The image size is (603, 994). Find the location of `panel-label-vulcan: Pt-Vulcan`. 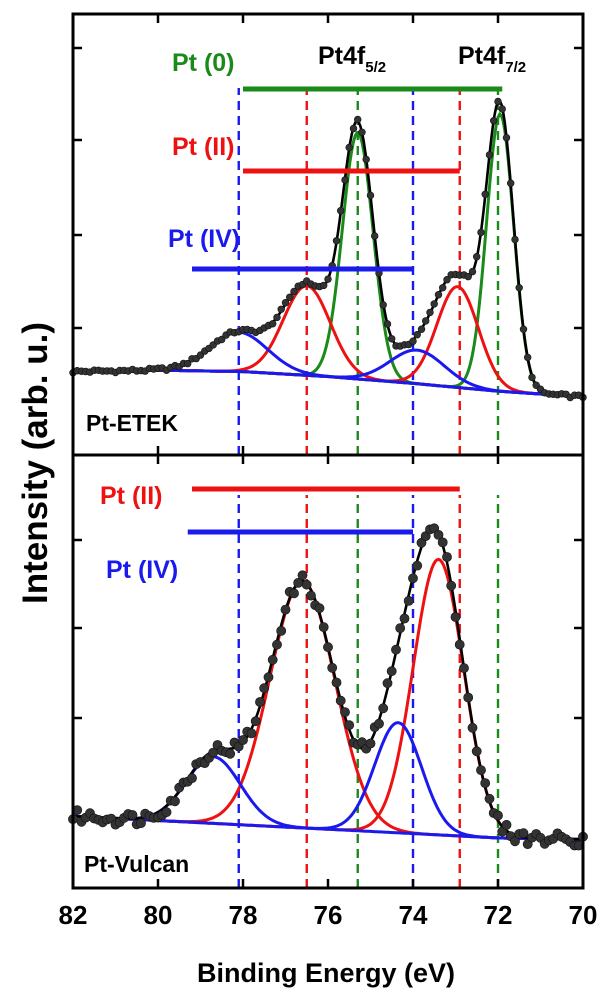

panel-label-vulcan: Pt-Vulcan is located at coordinates (136, 864).